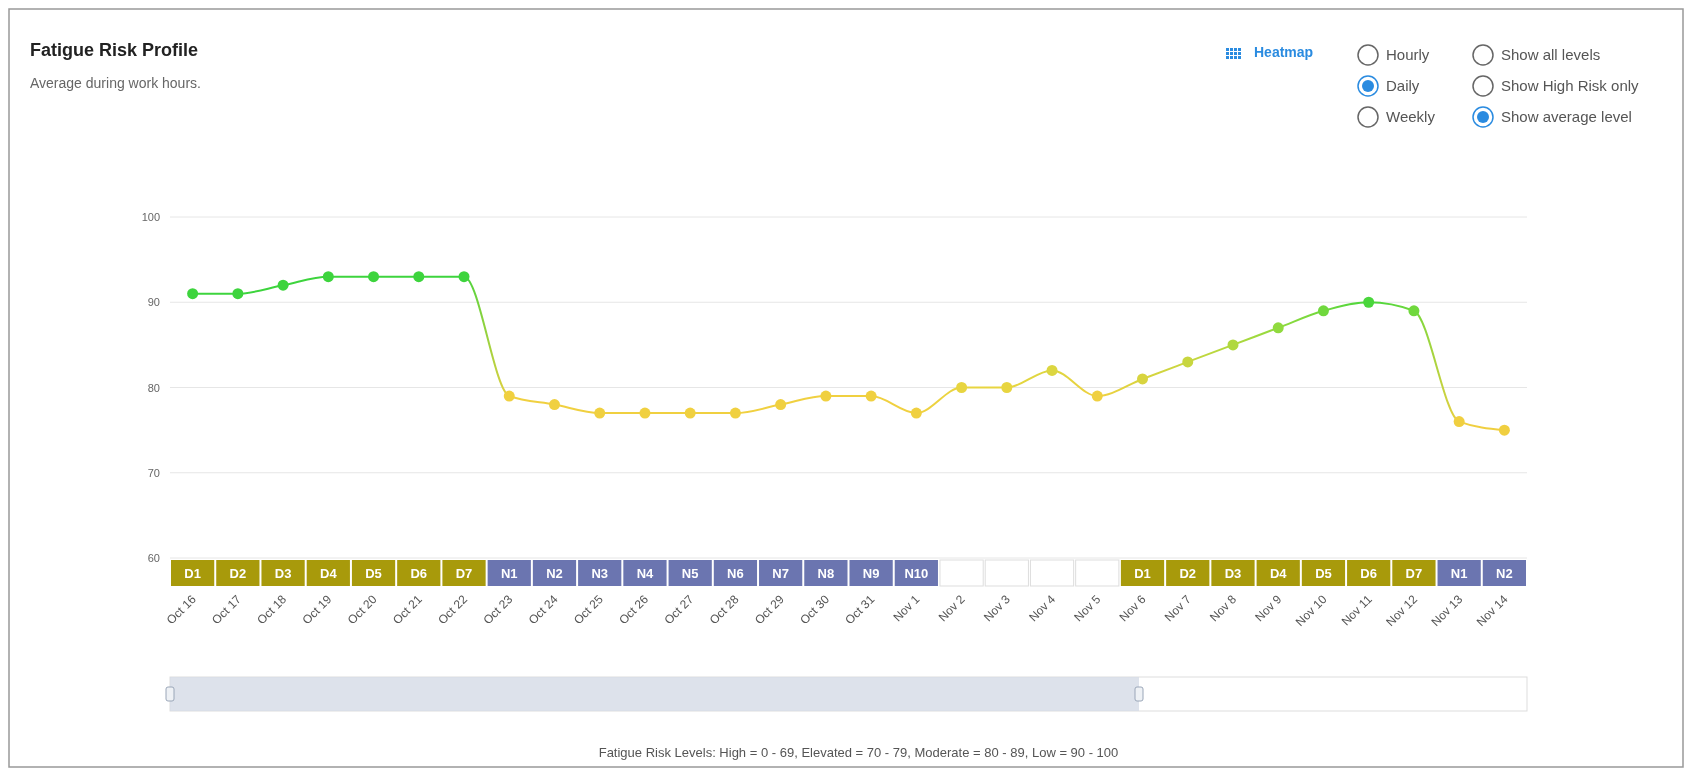  What do you see at coordinates (181, 610) in the screenshot?
I see `x-tick-label: Oct 16` at bounding box center [181, 610].